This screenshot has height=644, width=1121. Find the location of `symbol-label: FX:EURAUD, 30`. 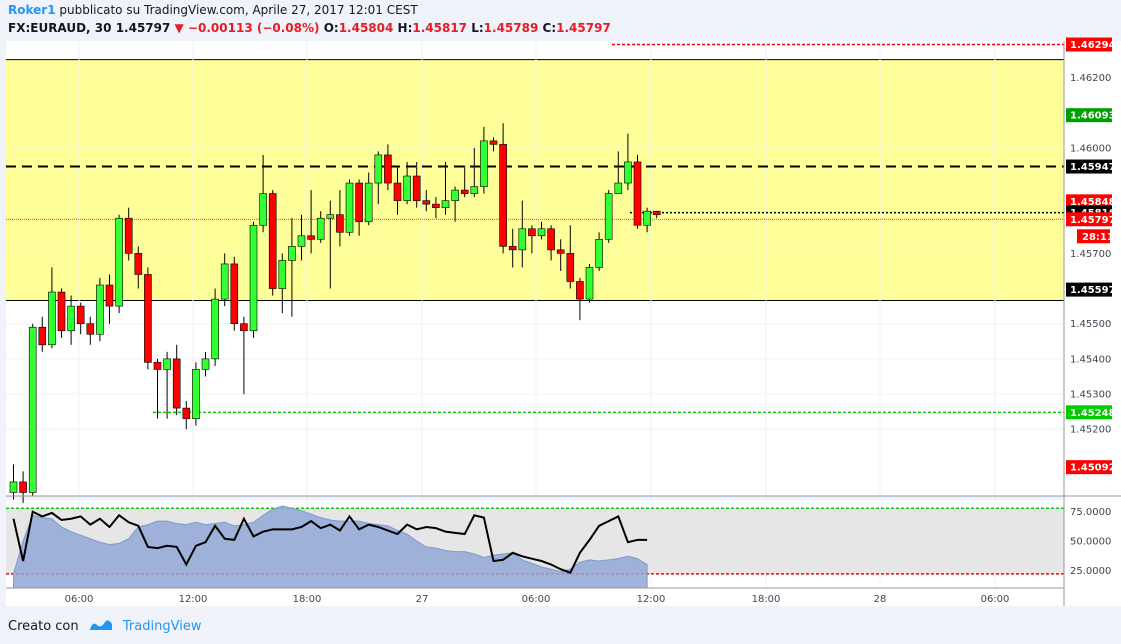

symbol-label: FX:EURAUD, 30 is located at coordinates (60, 28).